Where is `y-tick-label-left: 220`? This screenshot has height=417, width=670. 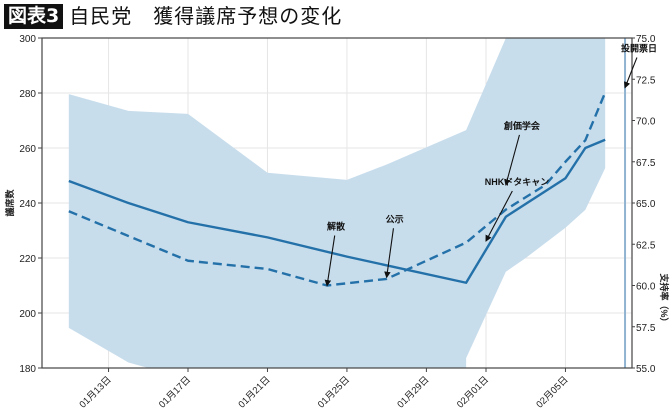
y-tick-label-left: 220 is located at coordinates (27, 259).